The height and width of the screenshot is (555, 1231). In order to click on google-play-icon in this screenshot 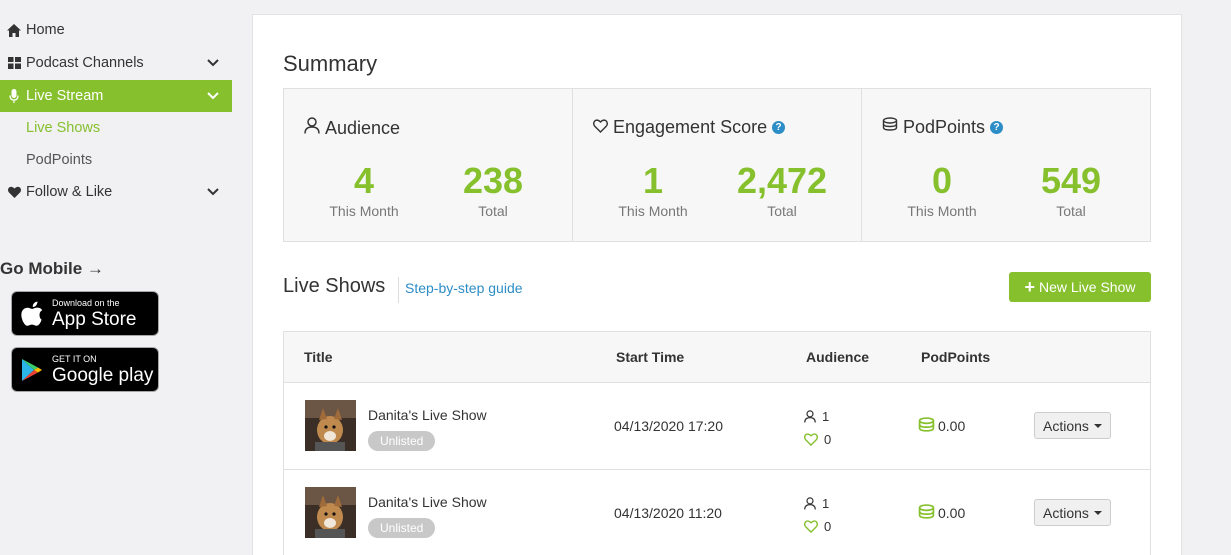, I will do `click(32, 370)`.